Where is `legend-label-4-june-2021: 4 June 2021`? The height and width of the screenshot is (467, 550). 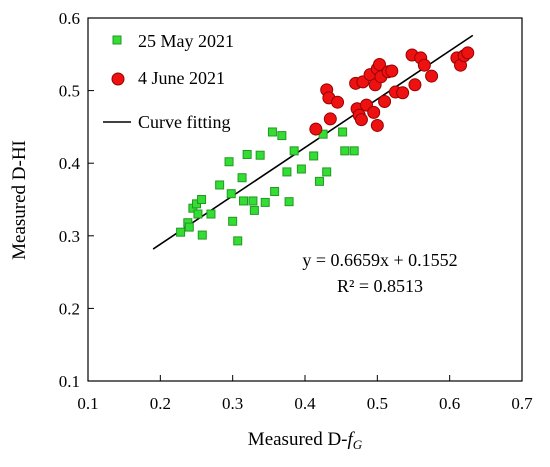
legend-label-4-june-2021: 4 June 2021 is located at coordinates (181, 78).